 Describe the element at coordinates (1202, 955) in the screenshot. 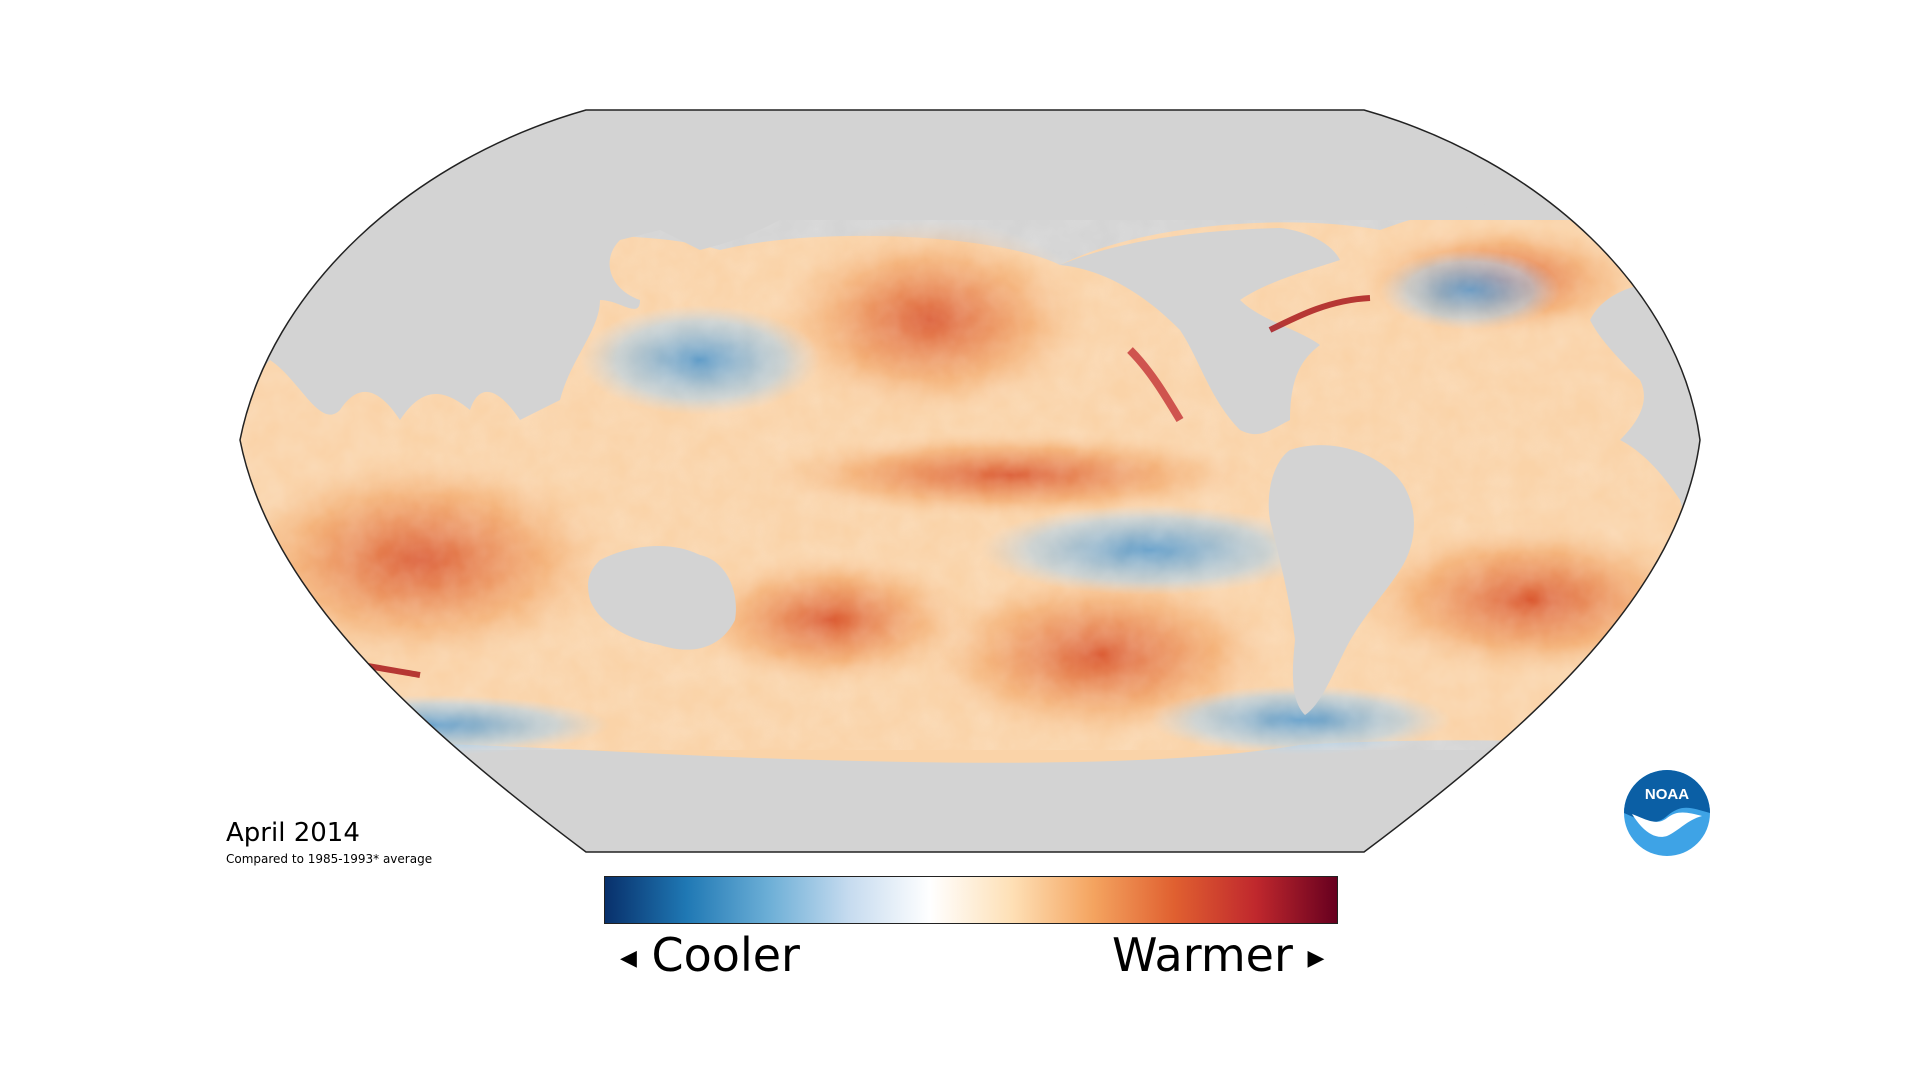

I see `warmer-label: Warmer` at that location.